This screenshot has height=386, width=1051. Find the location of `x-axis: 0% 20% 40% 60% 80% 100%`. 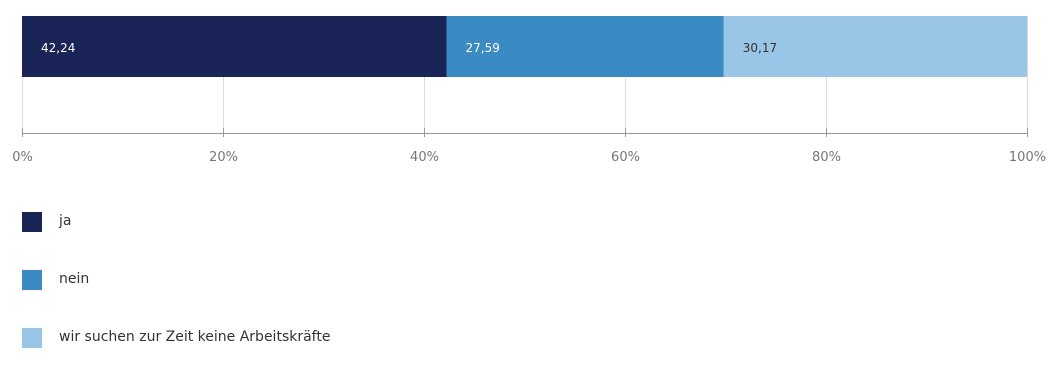

x-axis: 0% 20% 40% 60% 80% 100% is located at coordinates (529, 146).